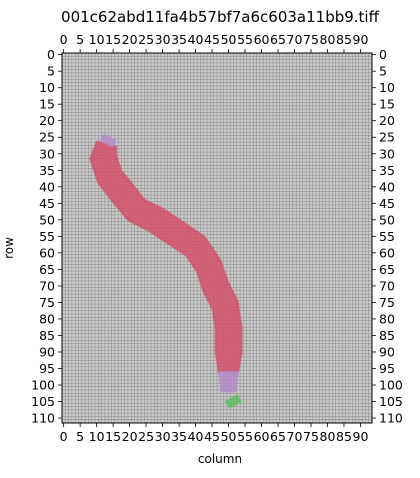  What do you see at coordinates (97, 39) in the screenshot?
I see `x-tick-label-top: 10` at bounding box center [97, 39].